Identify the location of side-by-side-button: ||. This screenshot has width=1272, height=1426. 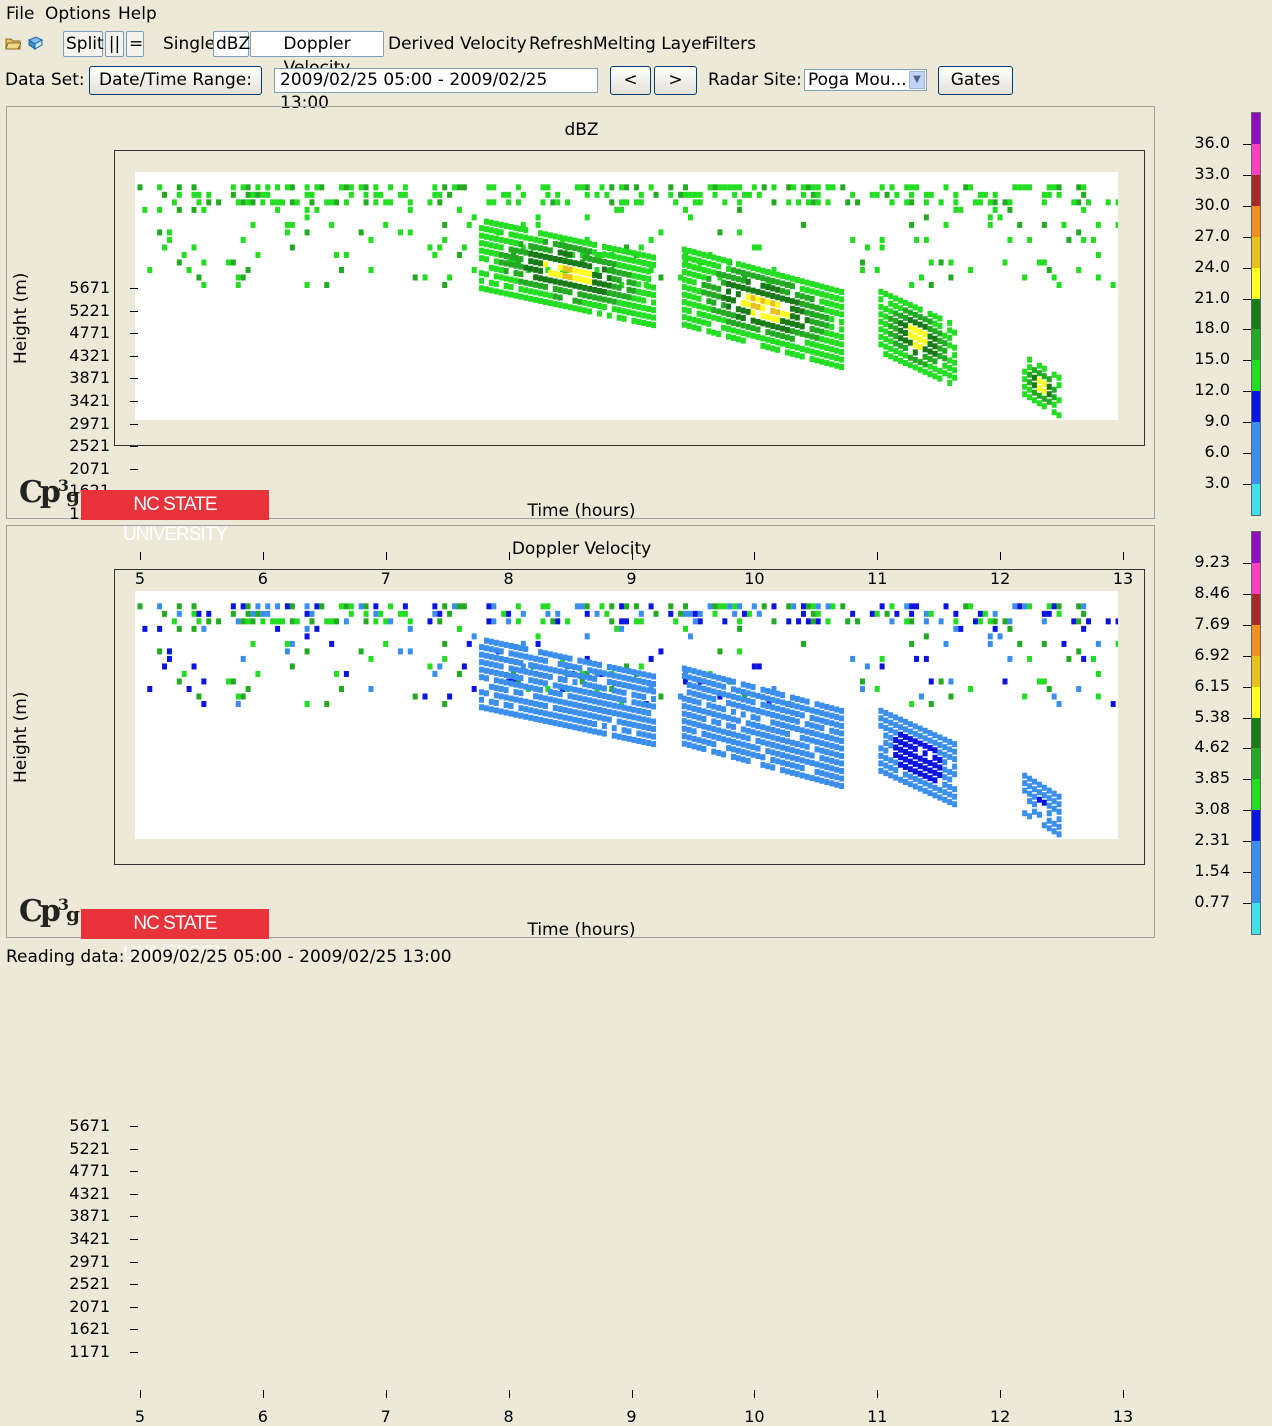
(114, 44).